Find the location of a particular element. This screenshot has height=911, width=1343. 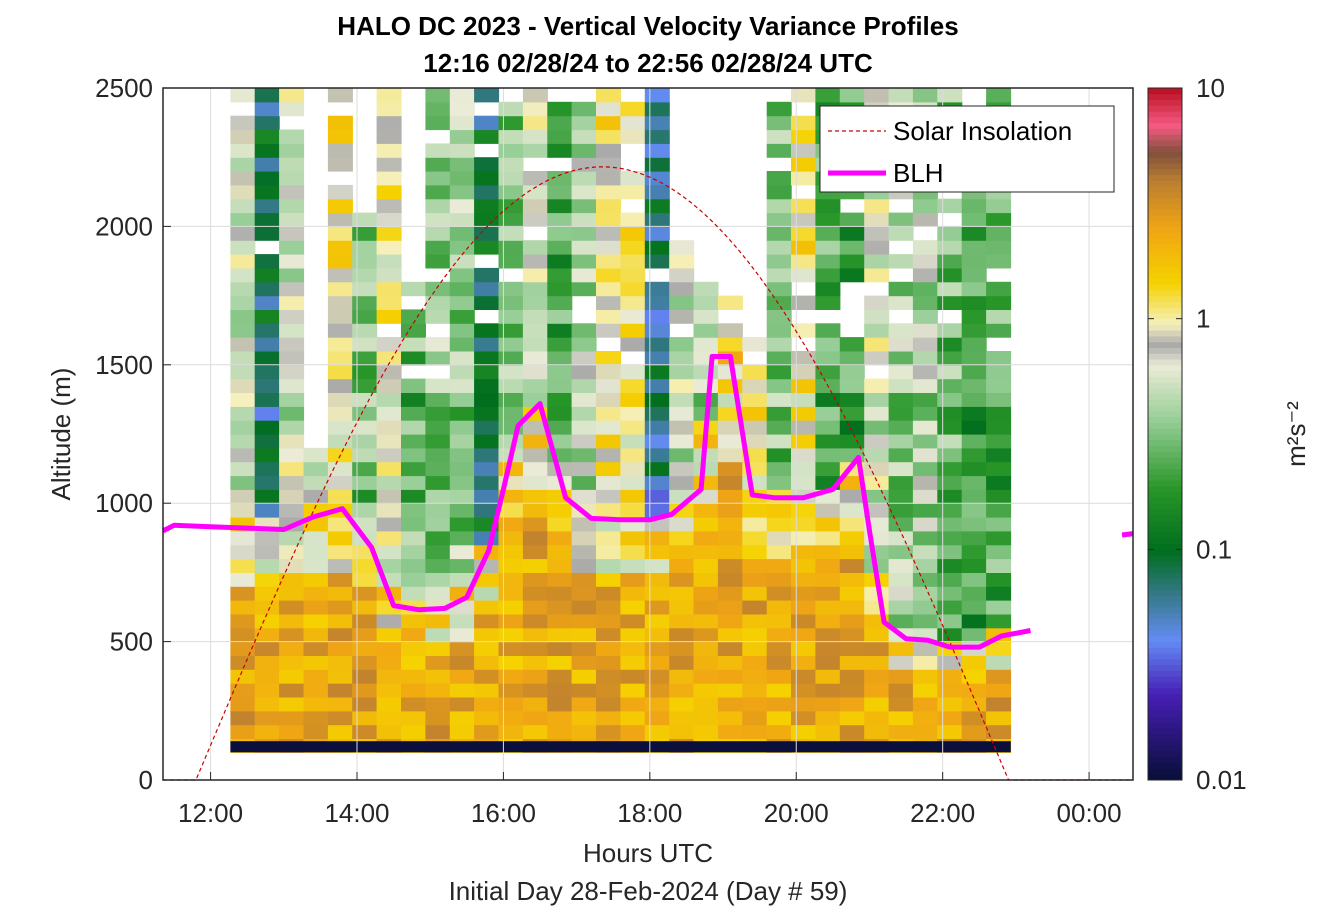

y-tick-label: 0 is located at coordinates (146, 780).